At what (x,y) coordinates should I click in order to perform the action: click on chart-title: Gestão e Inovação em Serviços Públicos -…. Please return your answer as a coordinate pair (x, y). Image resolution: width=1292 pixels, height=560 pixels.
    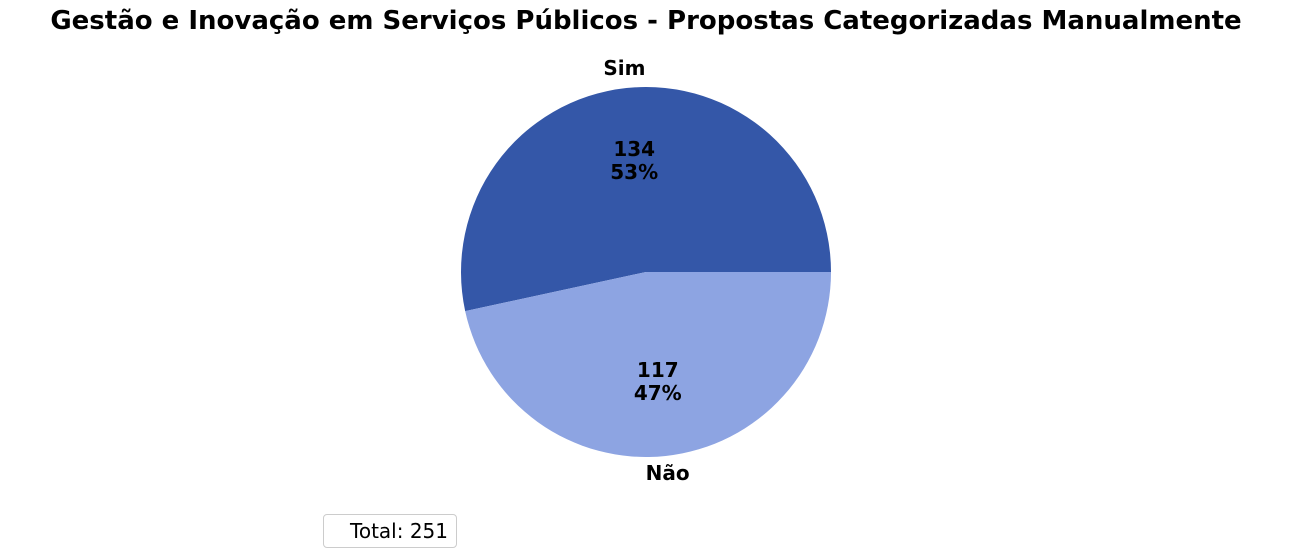
    Looking at the image, I should click on (646, 21).